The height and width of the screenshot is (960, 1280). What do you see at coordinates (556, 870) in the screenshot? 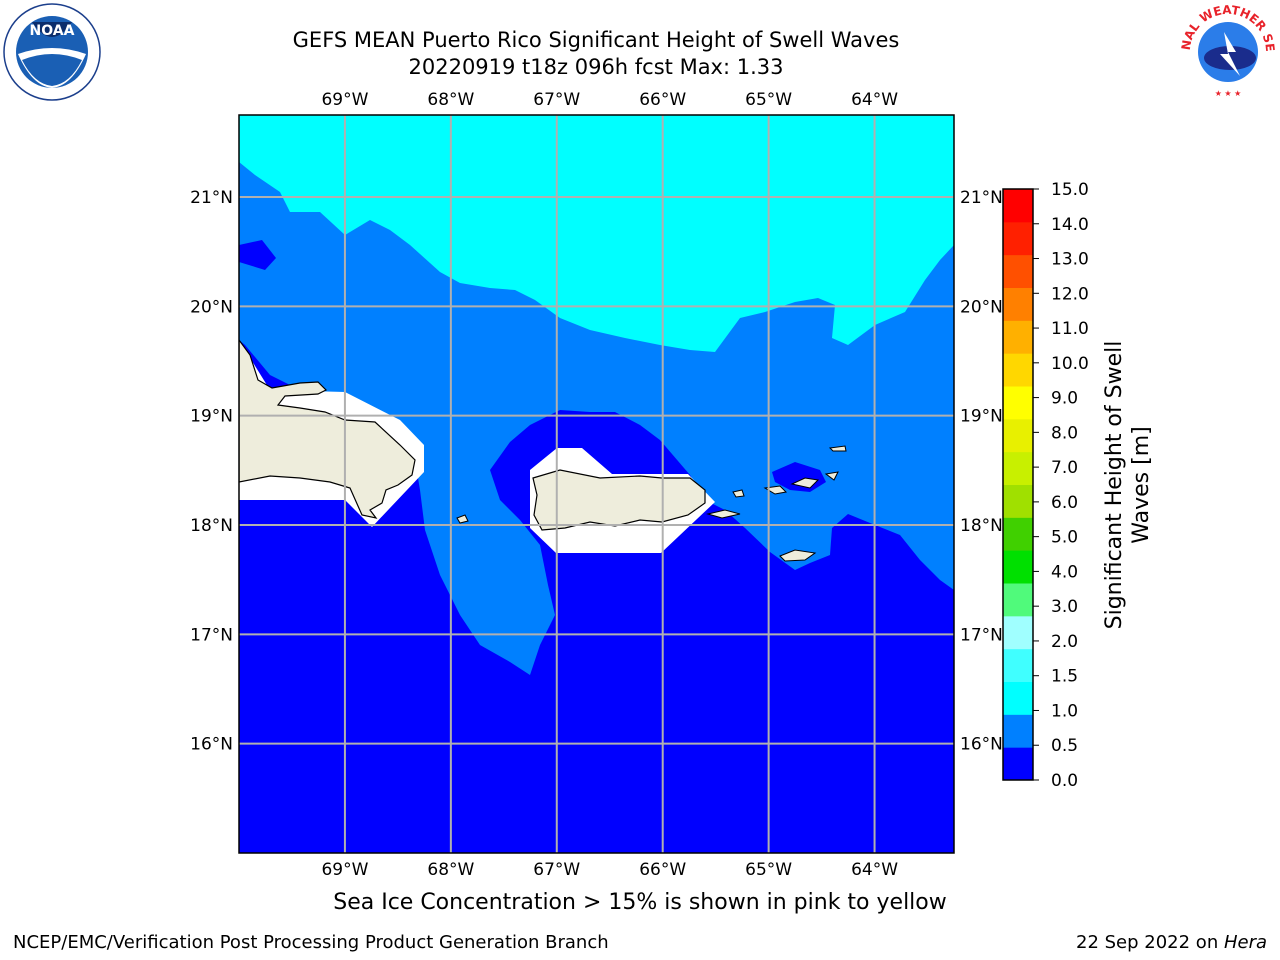
I see `lon-label-bottom: 67°W` at bounding box center [556, 870].